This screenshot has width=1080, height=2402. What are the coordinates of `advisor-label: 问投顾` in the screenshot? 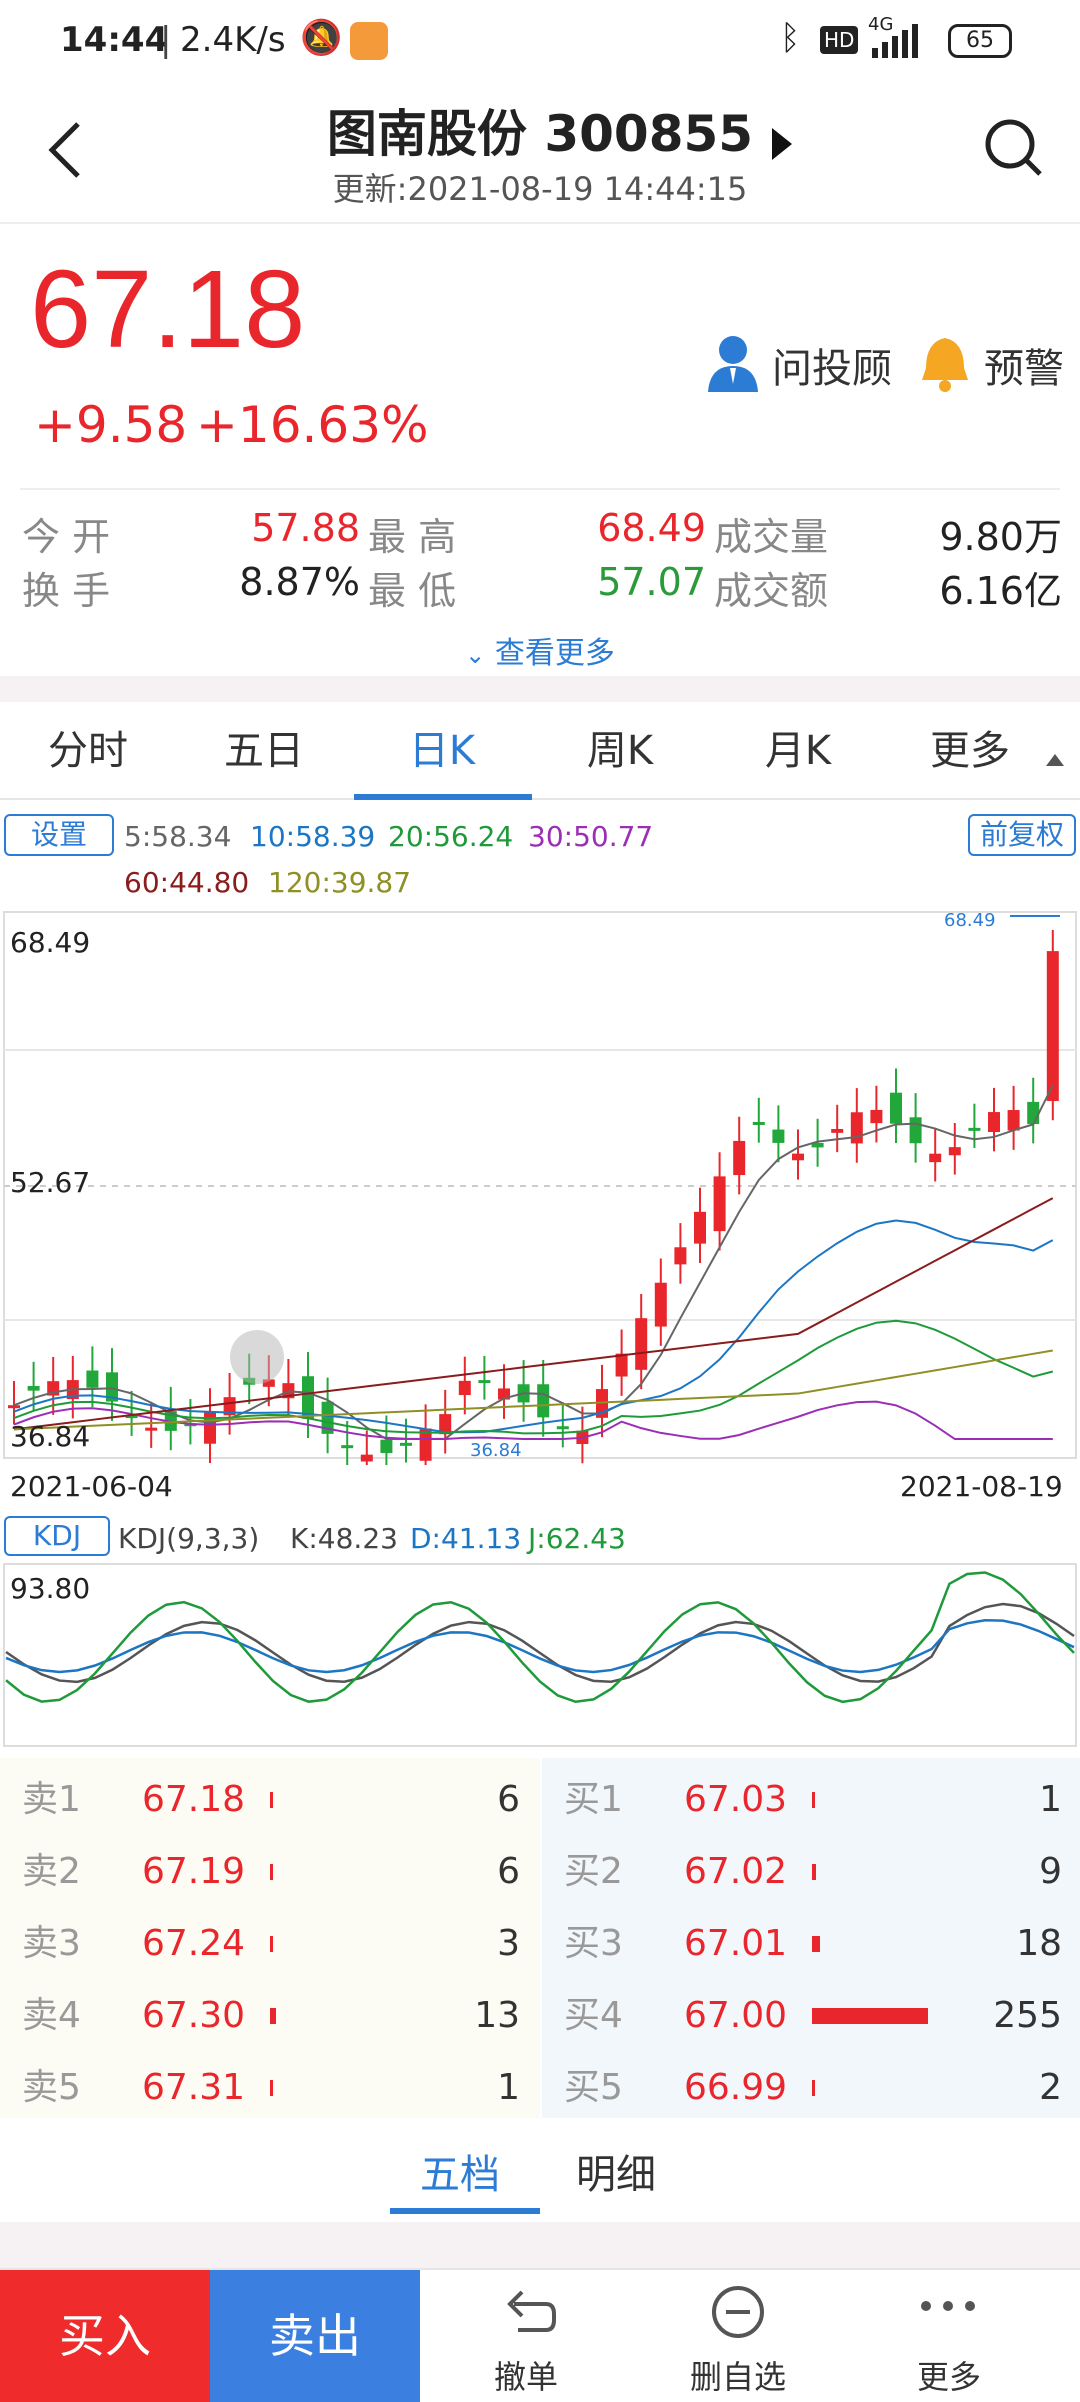 It's located at (832, 369).